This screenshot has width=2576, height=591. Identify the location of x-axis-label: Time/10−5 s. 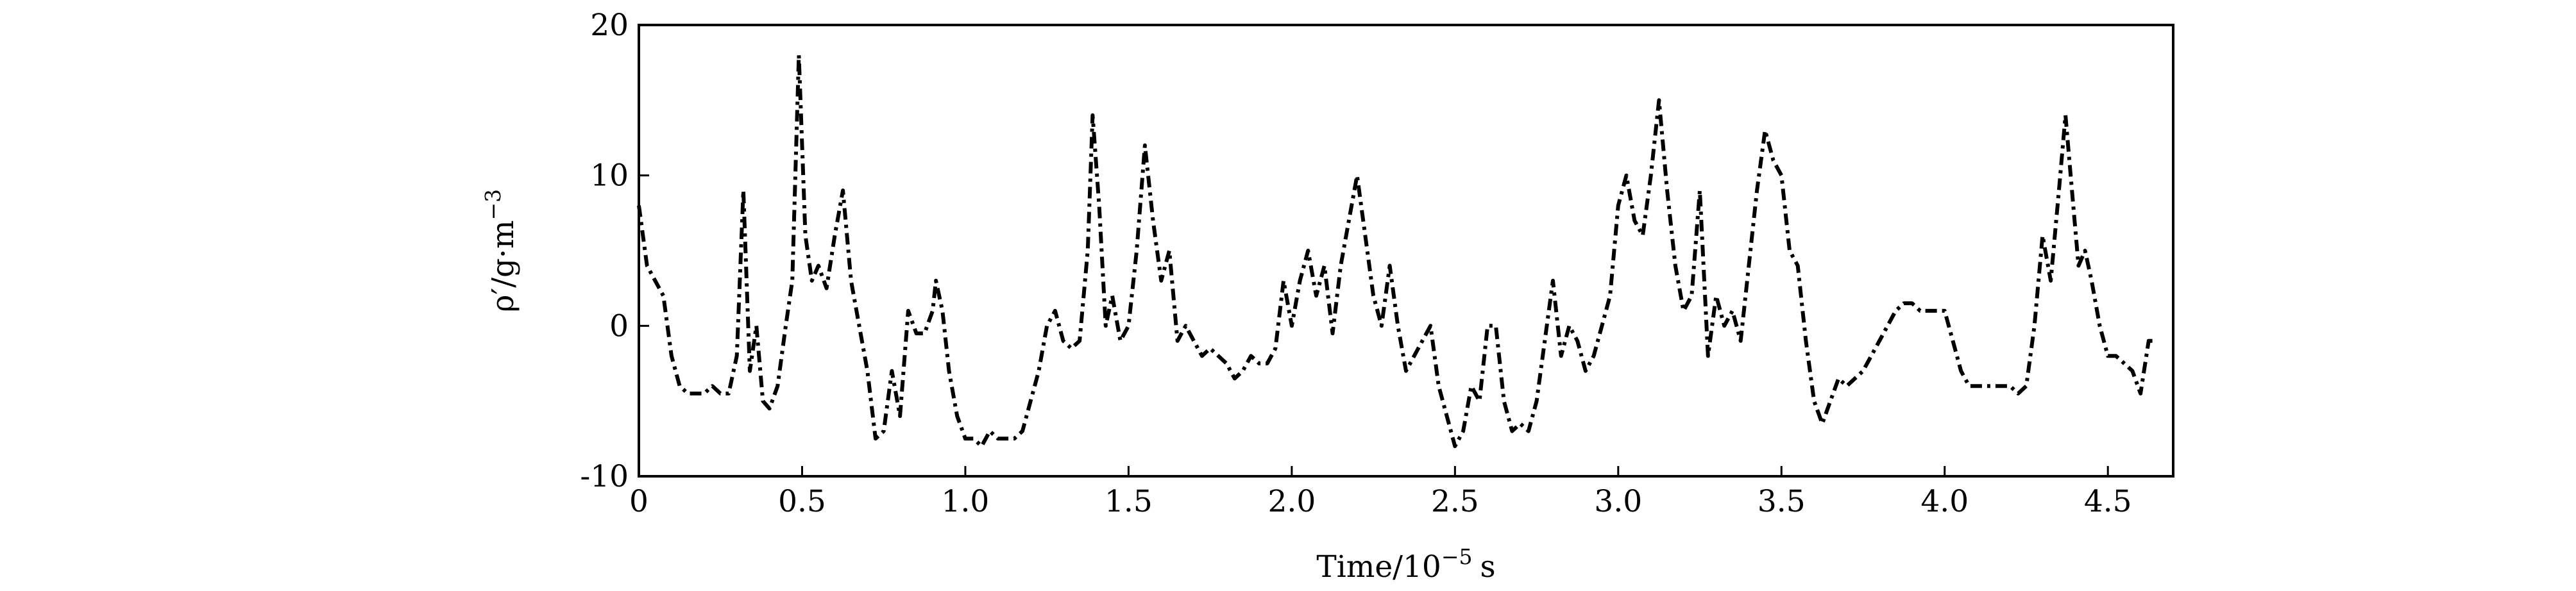
(1405, 565).